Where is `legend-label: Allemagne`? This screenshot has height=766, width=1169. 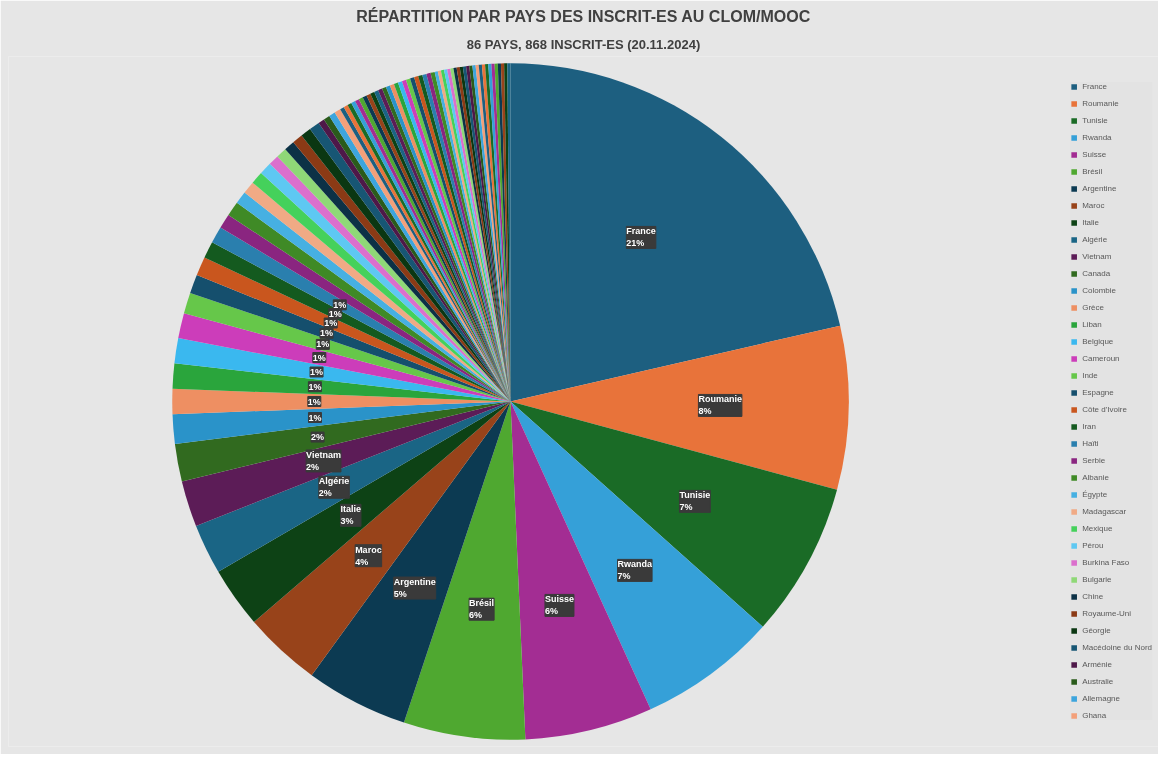
legend-label: Allemagne is located at coordinates (1101, 698).